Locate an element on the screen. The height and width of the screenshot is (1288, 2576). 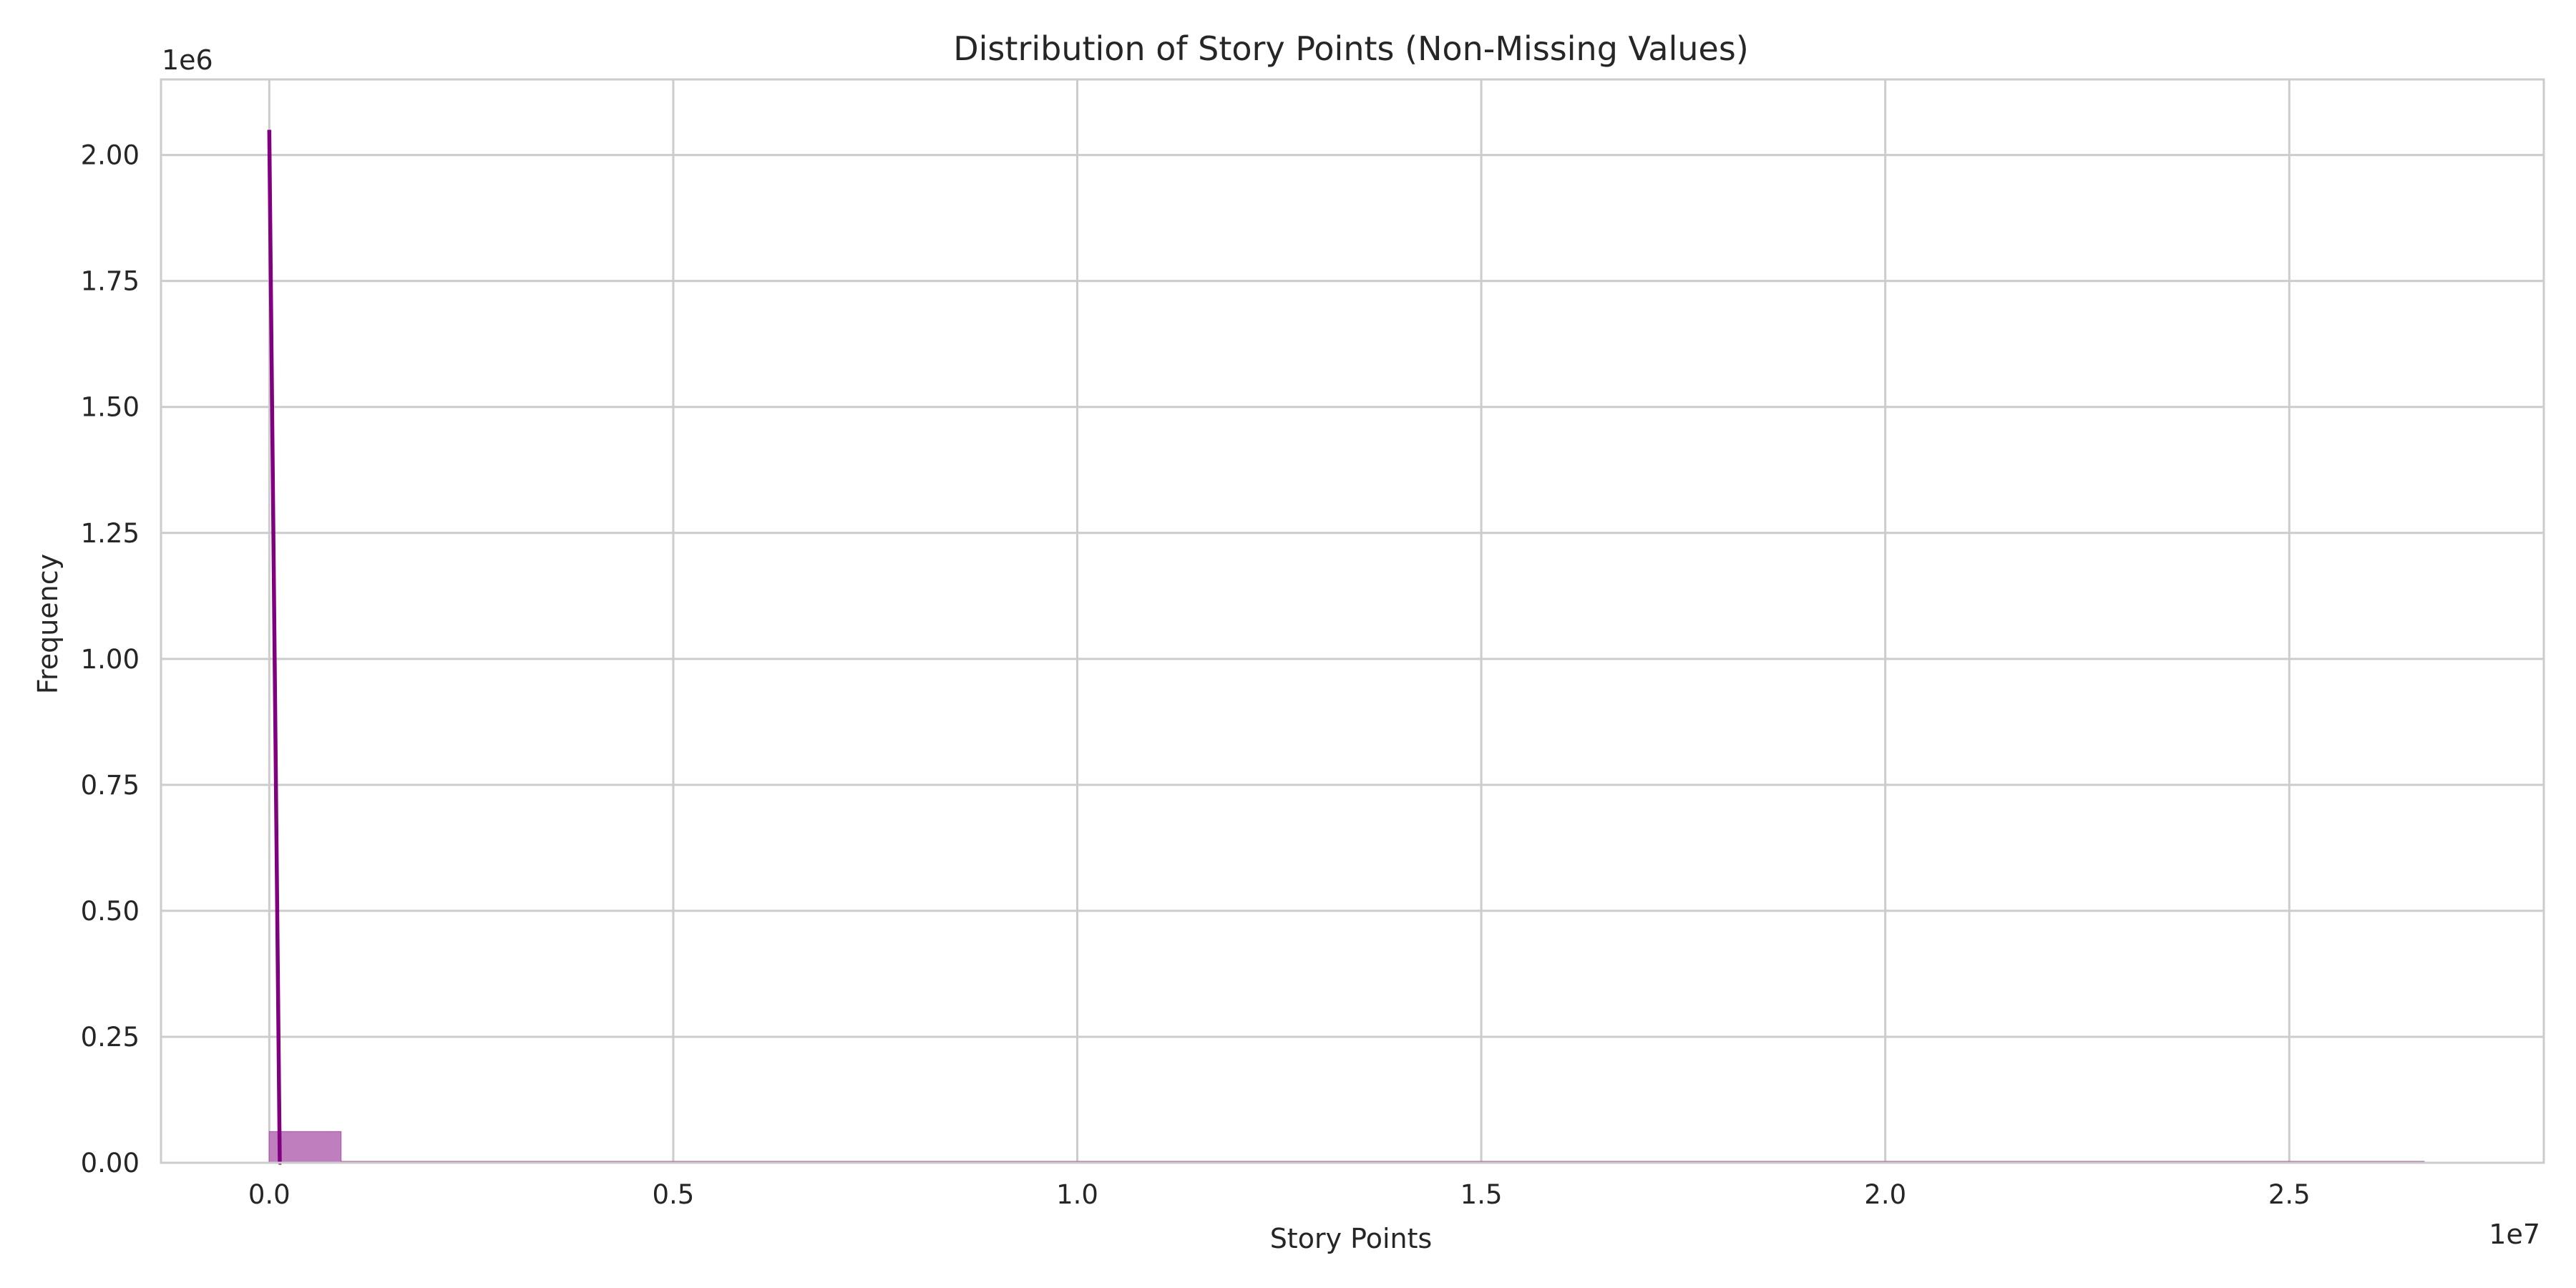
x-tick-labels: 0.0 0.5 1.0 1.5 2.0 2.5 is located at coordinates (1279, 1194).